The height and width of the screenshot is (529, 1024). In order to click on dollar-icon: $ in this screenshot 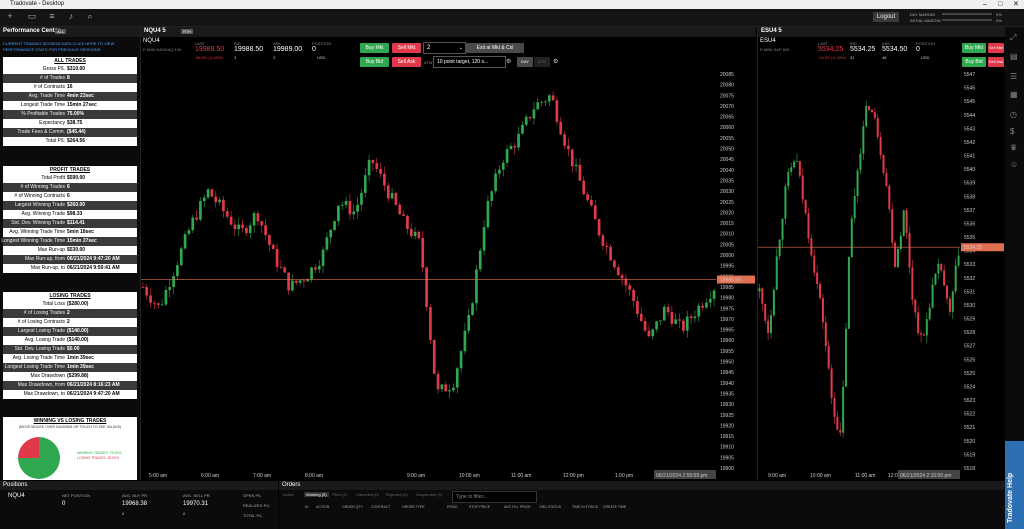, I will do `click(1012, 131)`.